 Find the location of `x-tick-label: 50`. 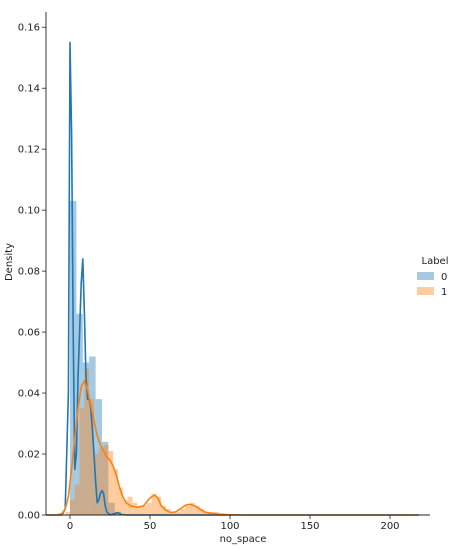

x-tick-label: 50 is located at coordinates (150, 526).